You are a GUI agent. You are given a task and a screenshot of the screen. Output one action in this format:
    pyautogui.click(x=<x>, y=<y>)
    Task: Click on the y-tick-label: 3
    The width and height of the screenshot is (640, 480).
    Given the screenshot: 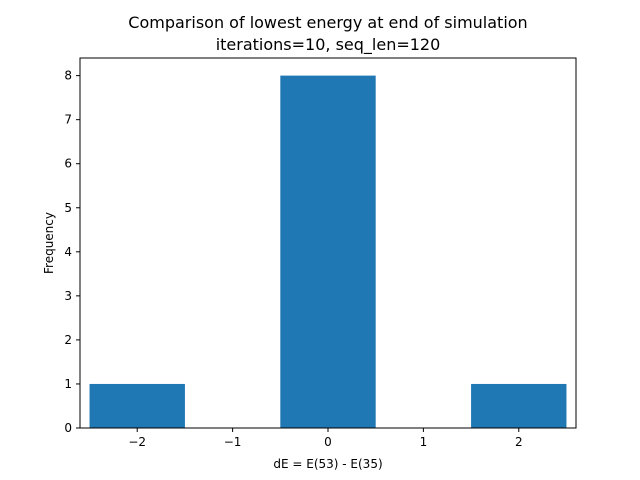 What is the action you would take?
    pyautogui.click(x=68, y=296)
    